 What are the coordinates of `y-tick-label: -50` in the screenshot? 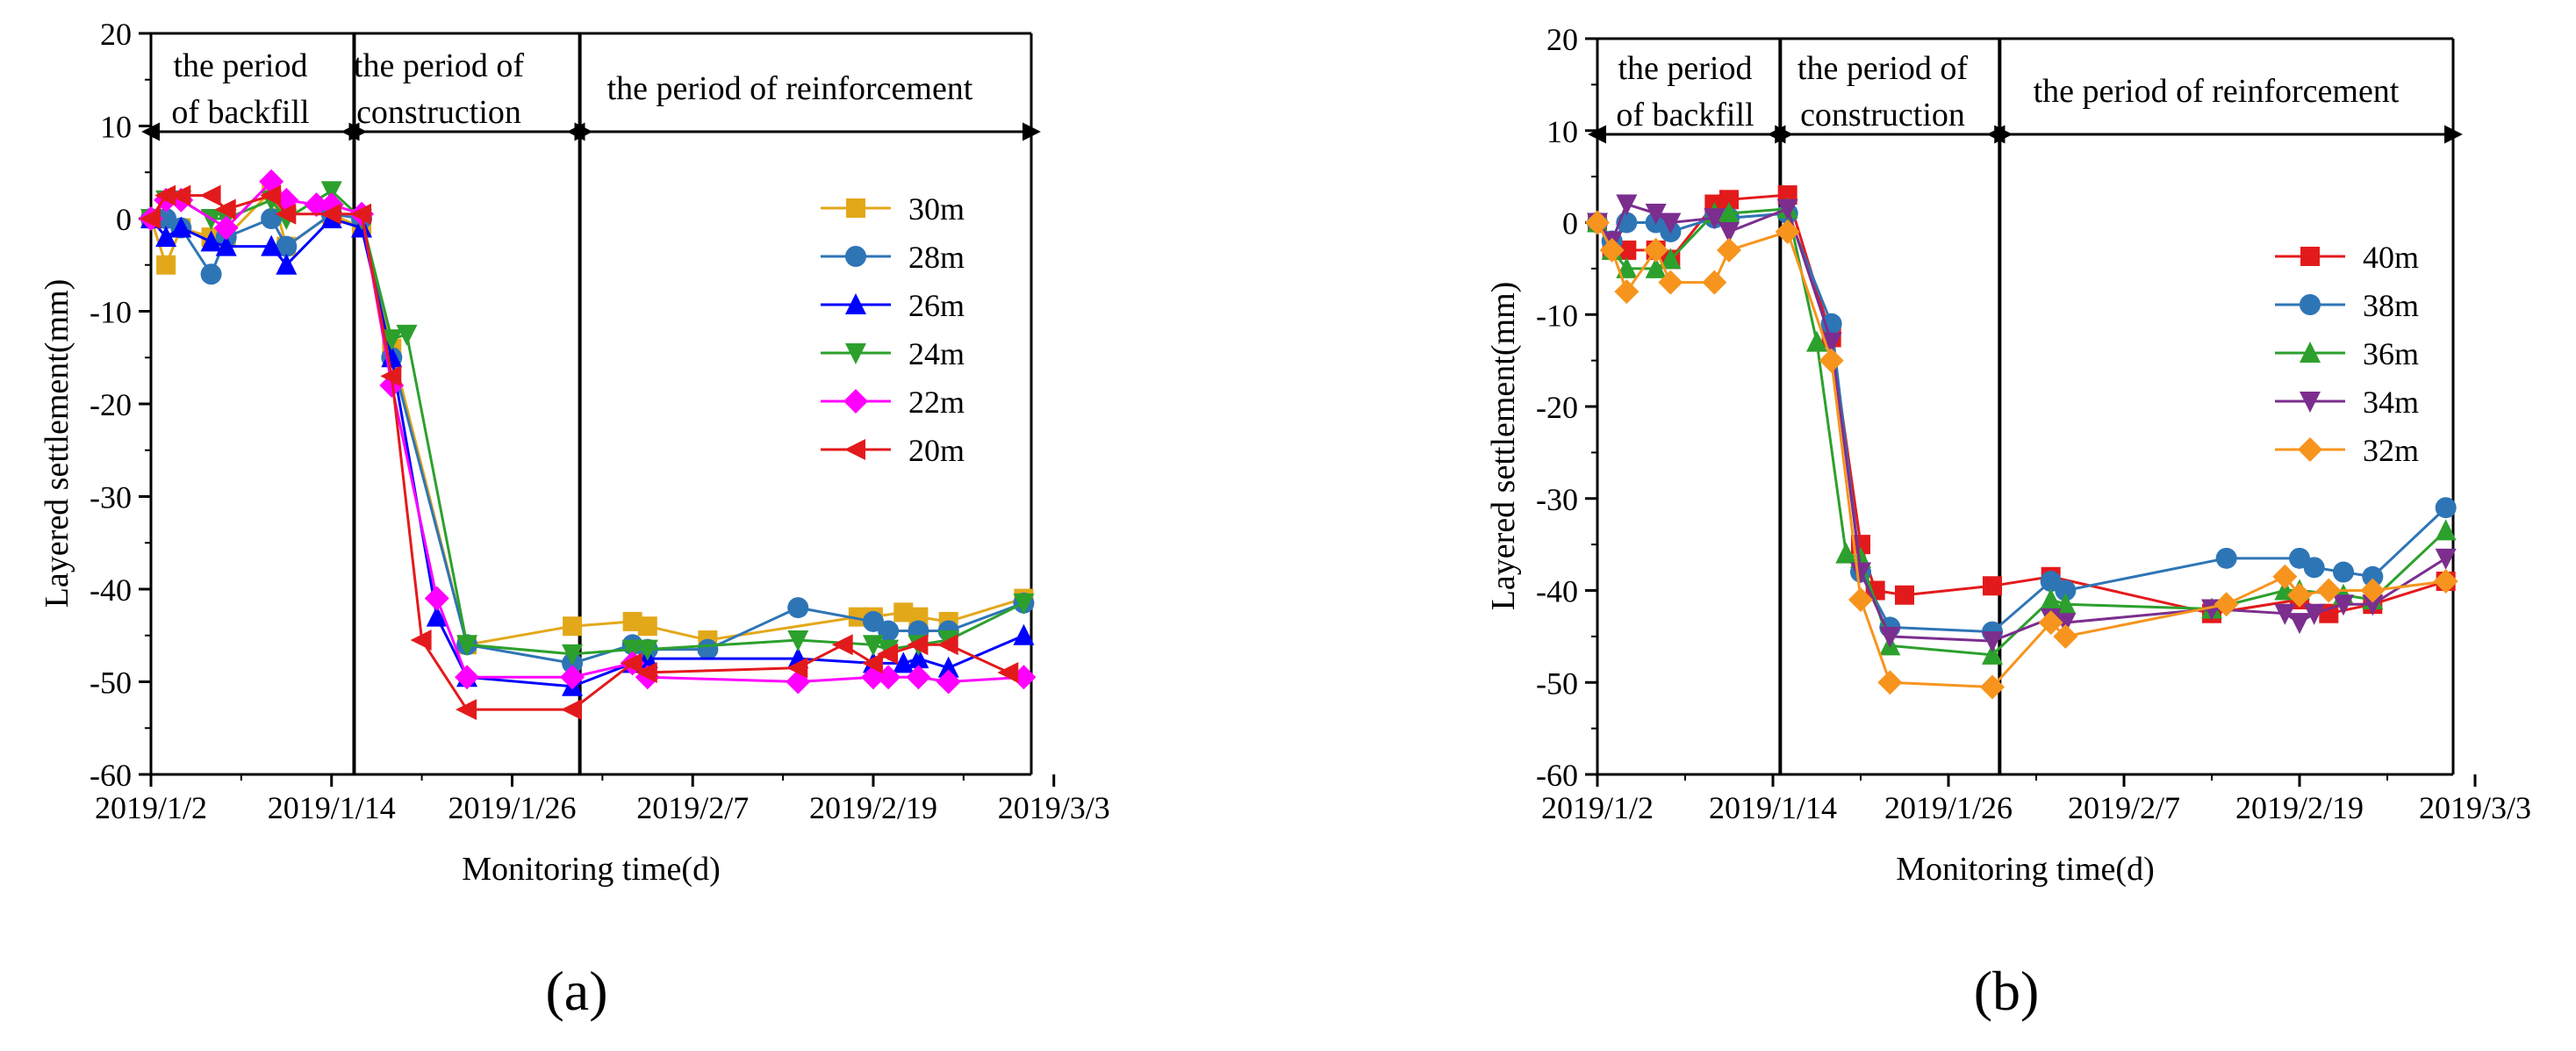 It's located at (111, 683).